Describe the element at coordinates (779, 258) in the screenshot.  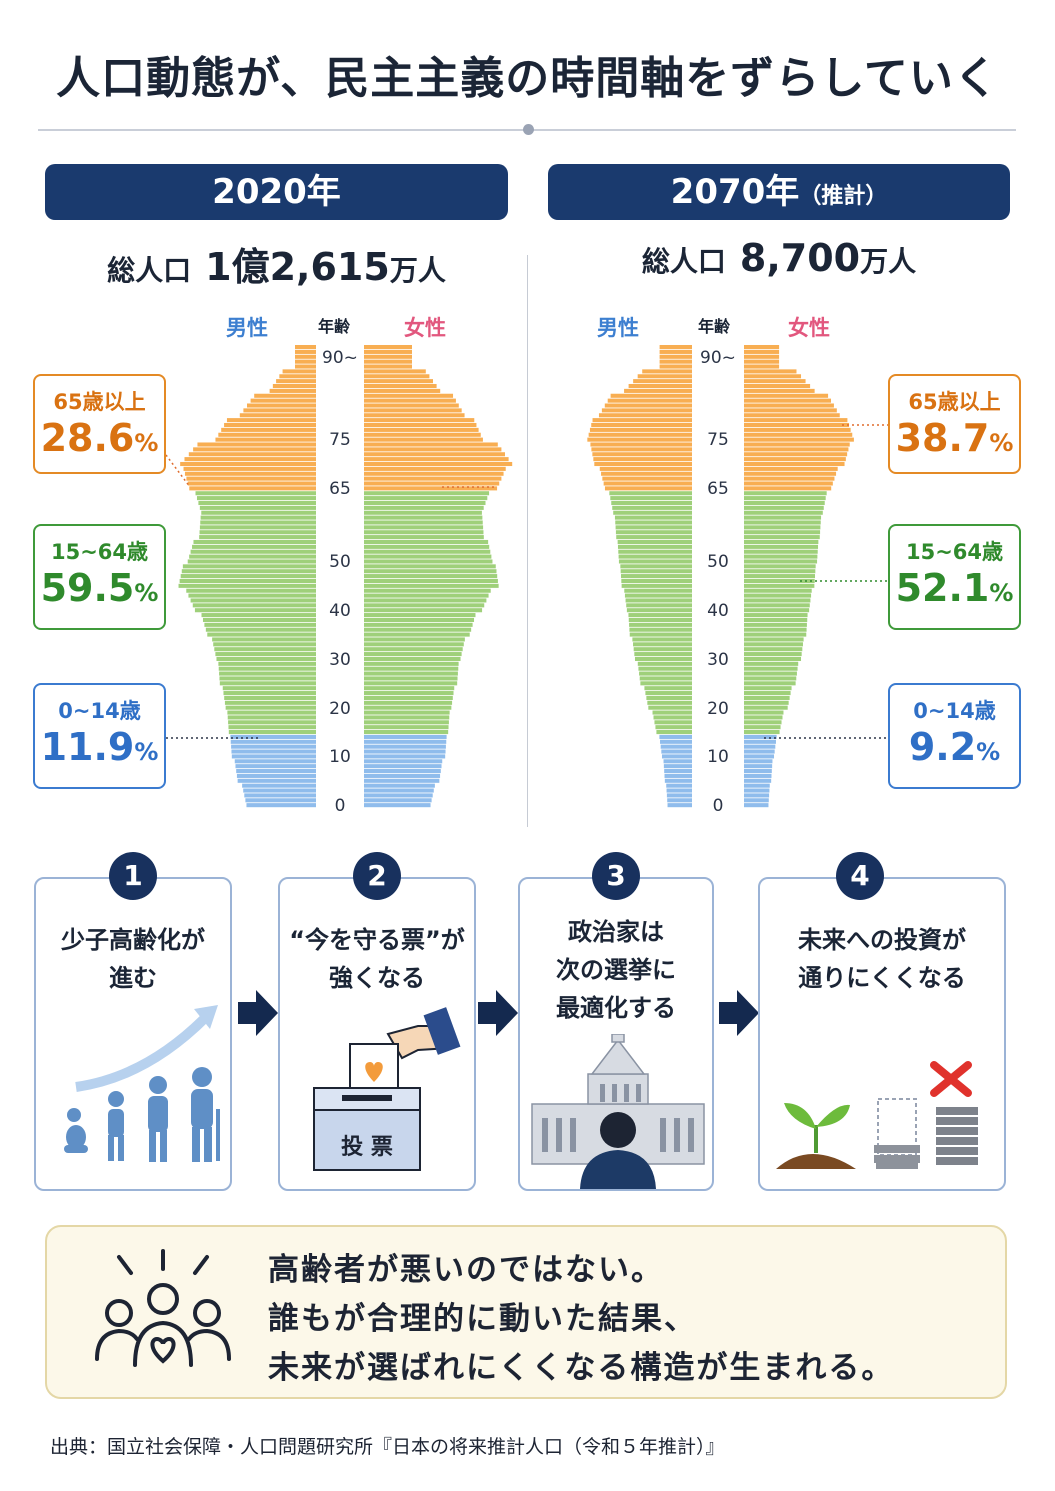
I see `total-population-2070: 総人口 8,700万人` at that location.